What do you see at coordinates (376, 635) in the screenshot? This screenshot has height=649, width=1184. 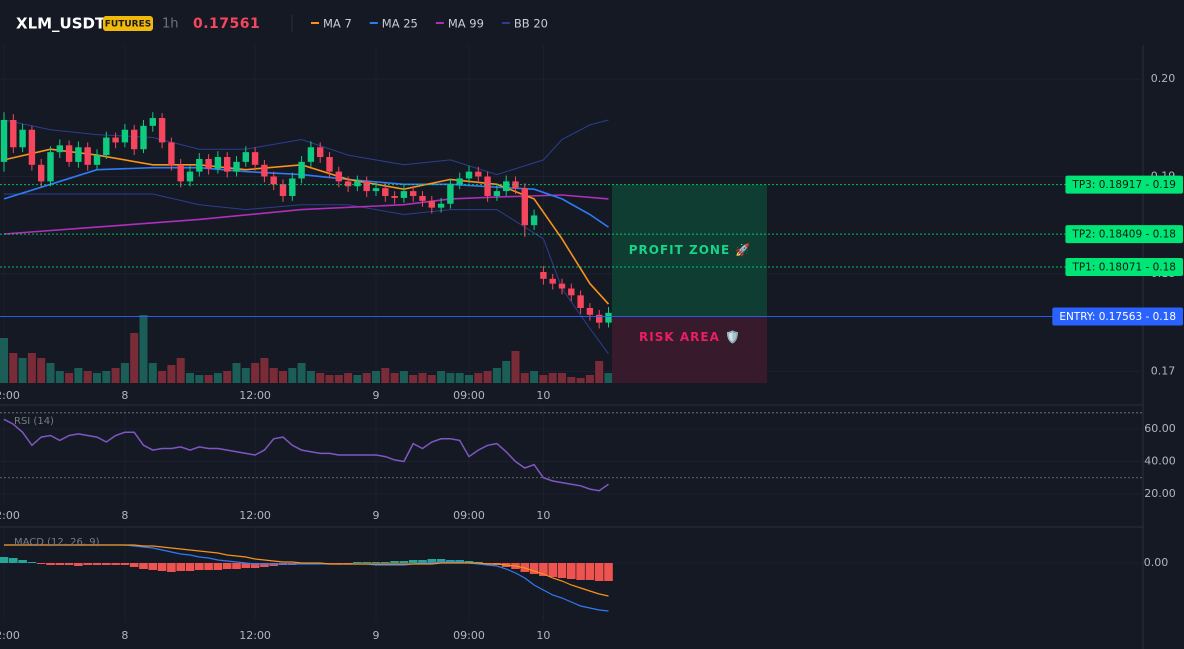 I see `x-tick-label: 9` at bounding box center [376, 635].